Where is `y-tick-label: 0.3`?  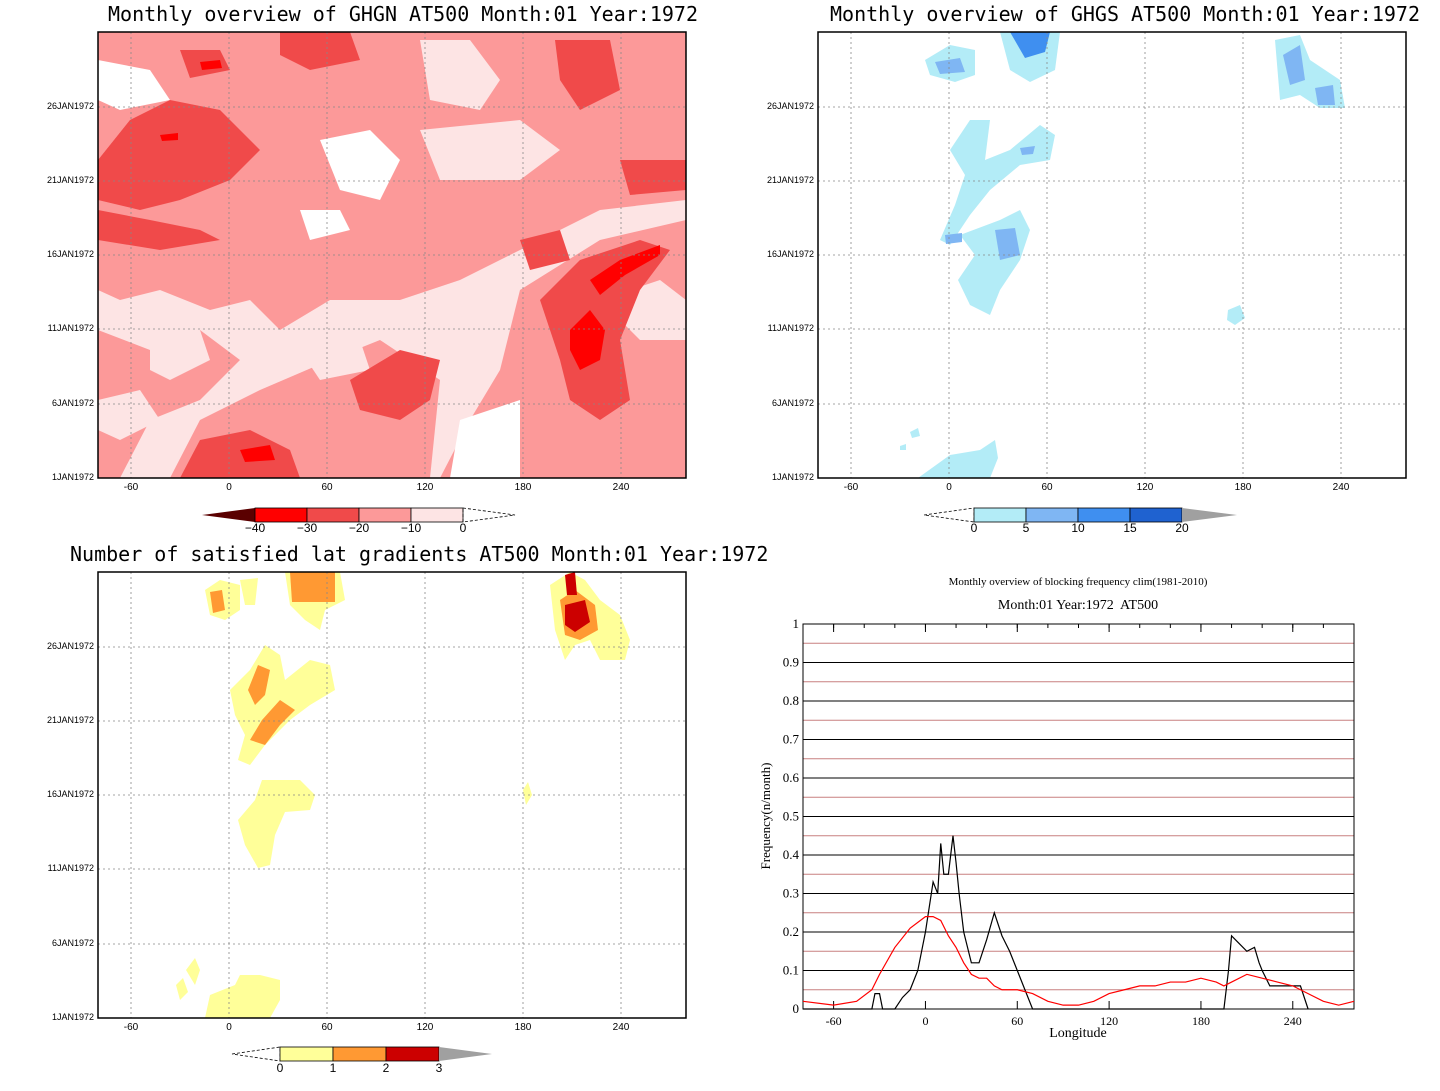 y-tick-label: 0.3 is located at coordinates (791, 893).